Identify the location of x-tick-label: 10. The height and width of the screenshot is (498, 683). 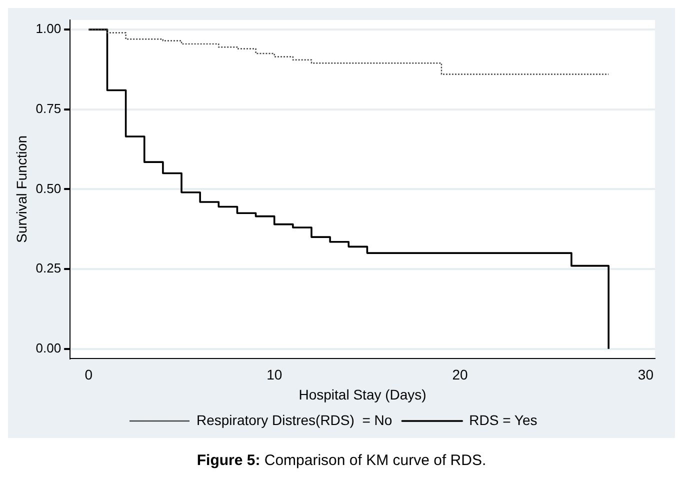
(274, 374).